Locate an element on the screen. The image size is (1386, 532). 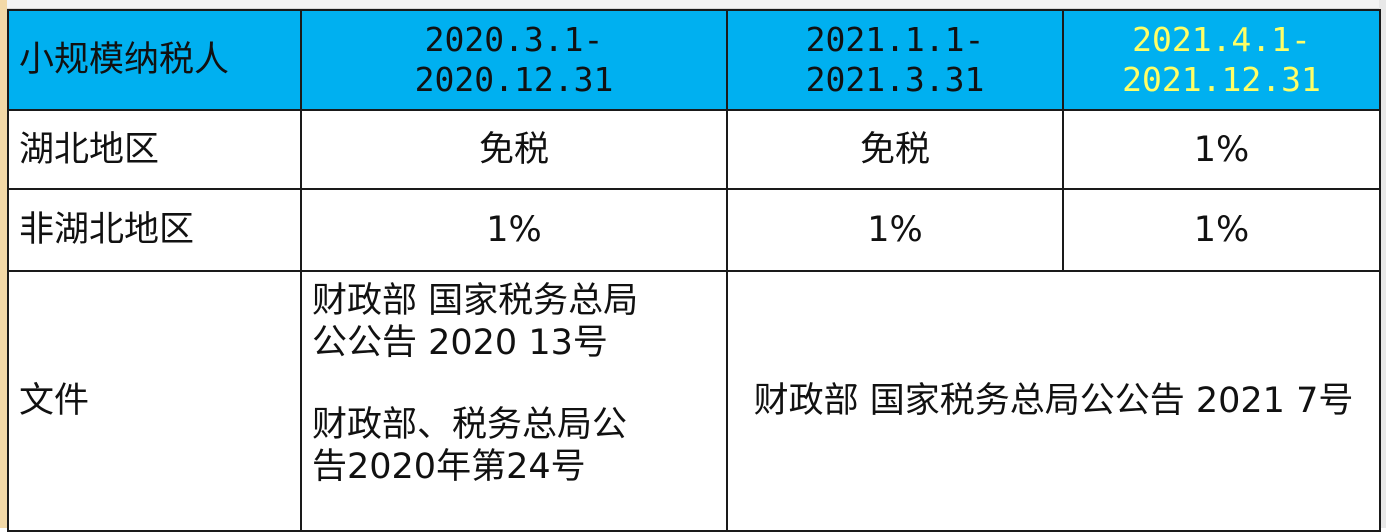
period-start: 2020.3.1- is located at coordinates (514, 40).